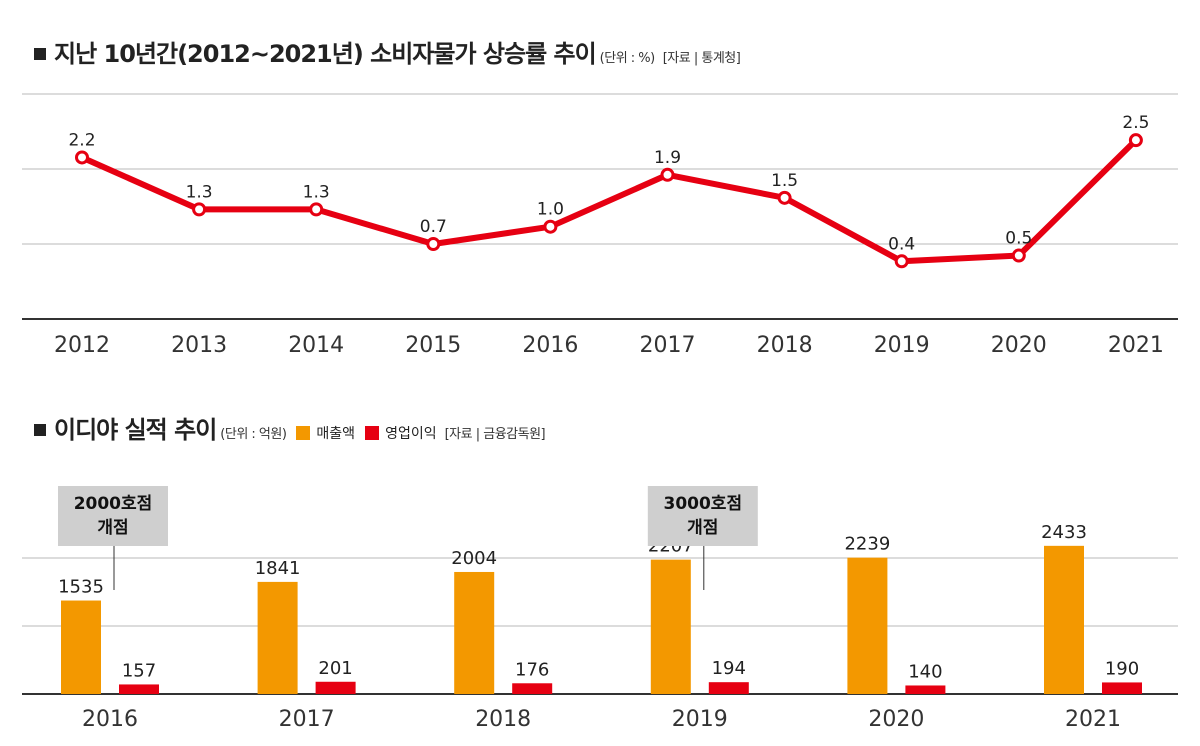 The width and height of the screenshot is (1200, 746). What do you see at coordinates (411, 434) in the screenshot?
I see `legend-label-operating-profit: 영업이익` at bounding box center [411, 434].